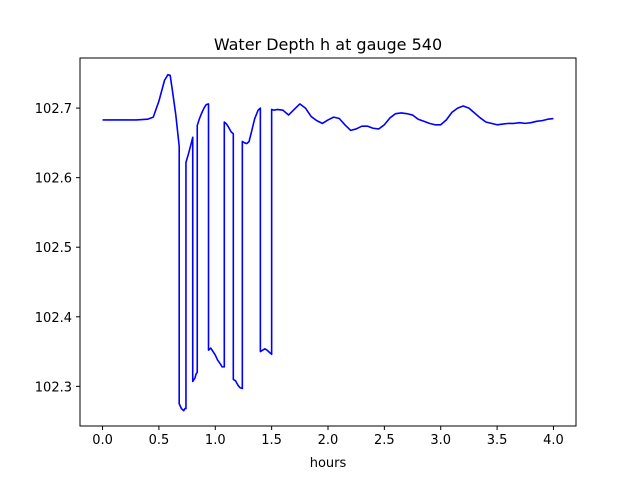 This screenshot has width=640, height=480. I want to click on y-tick-label: 102.6, so click(53, 179).